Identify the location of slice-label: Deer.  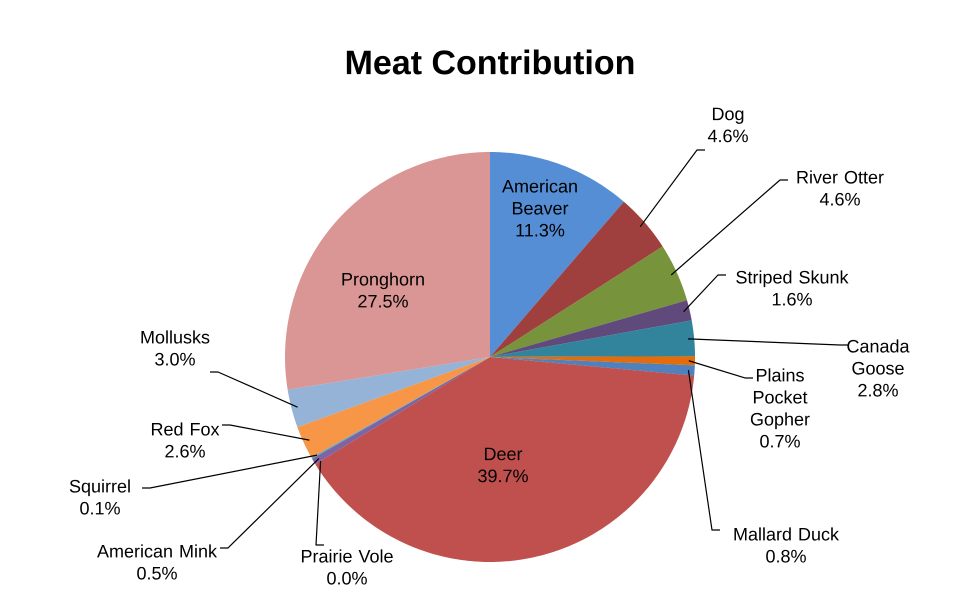
(503, 454).